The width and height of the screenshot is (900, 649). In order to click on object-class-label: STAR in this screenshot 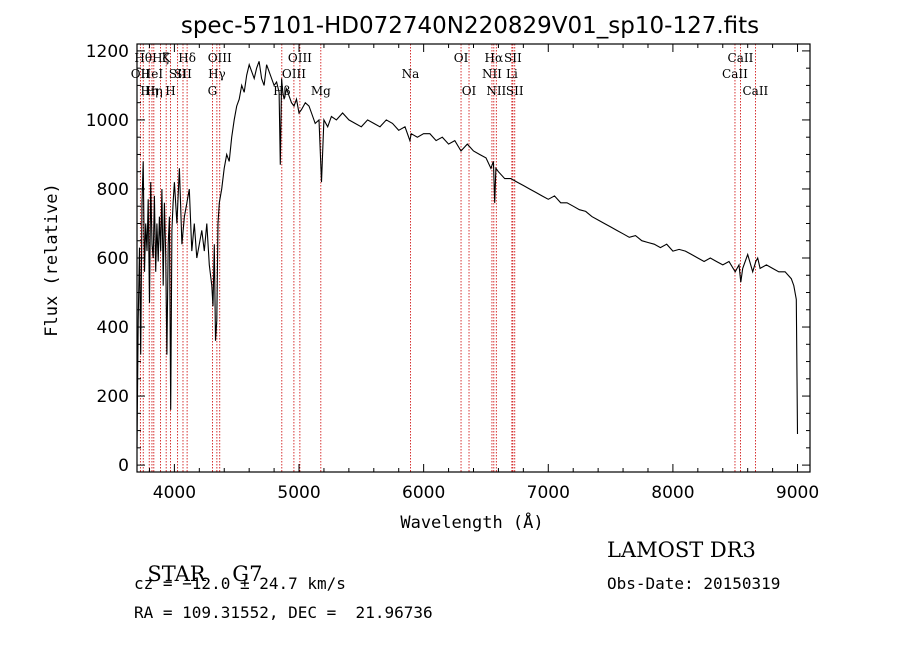, I will do `click(176, 574)`.